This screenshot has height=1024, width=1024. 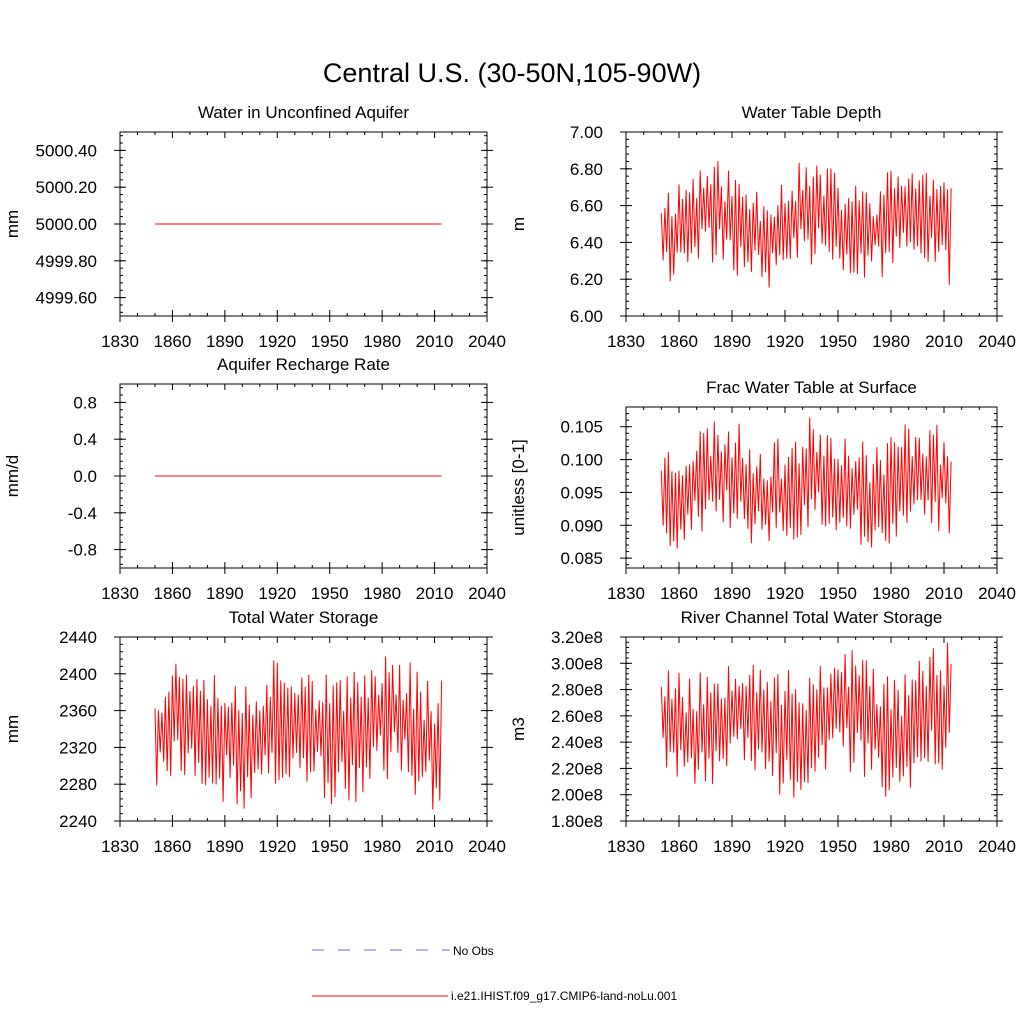 I want to click on y-axis-label: unitless [0-1], so click(x=518, y=487).